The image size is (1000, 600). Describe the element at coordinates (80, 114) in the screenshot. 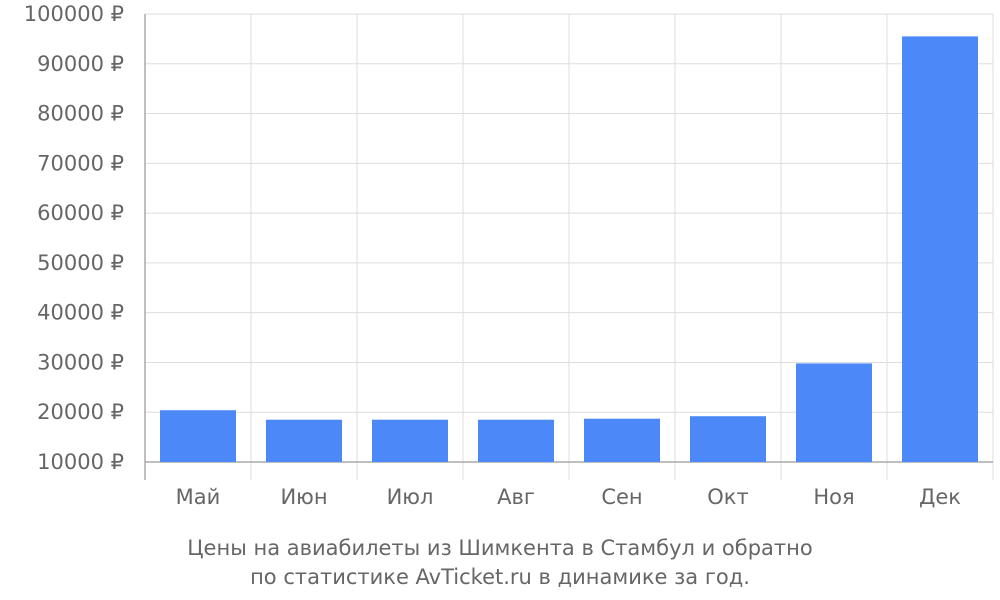

I see `y-tick-label: 80000 ₽` at that location.